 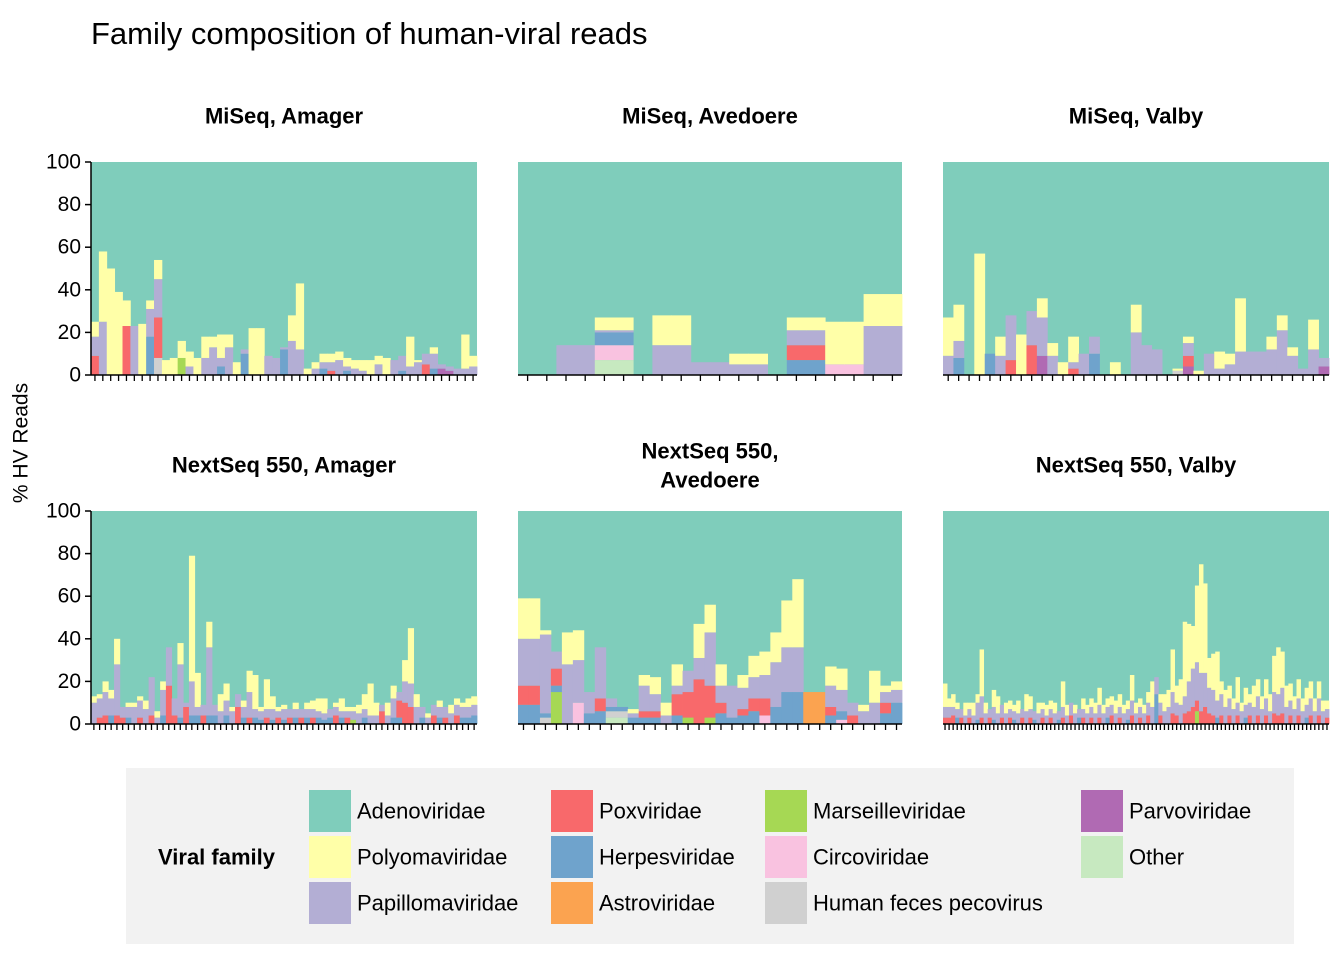 I want to click on legend-label: Herpesviridae, so click(x=667, y=857).